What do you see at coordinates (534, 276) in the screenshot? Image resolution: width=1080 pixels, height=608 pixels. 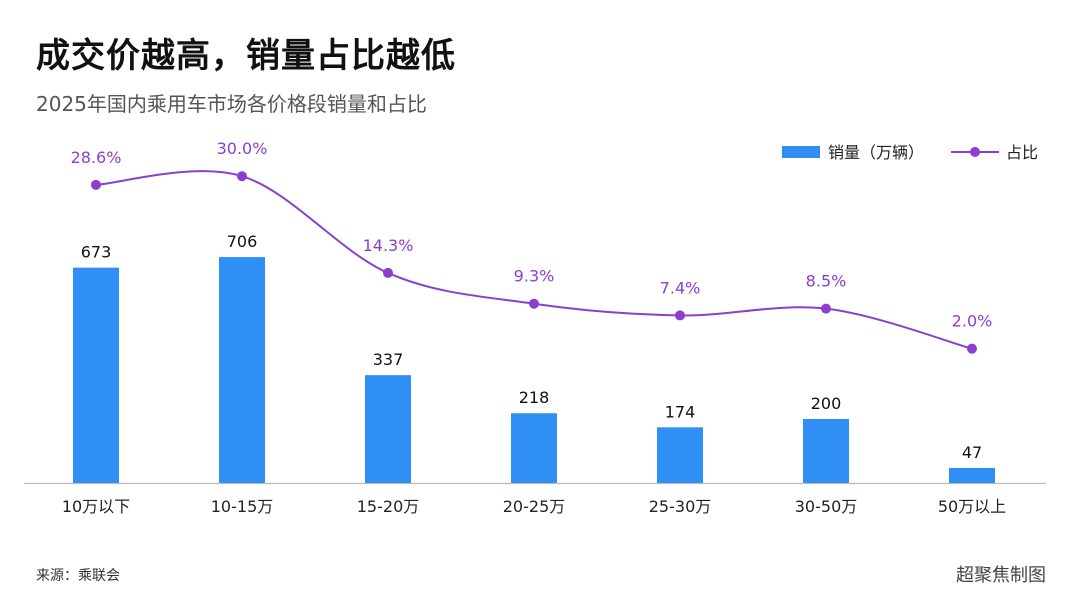 I see `share-value-label-3: 9.3%` at bounding box center [534, 276].